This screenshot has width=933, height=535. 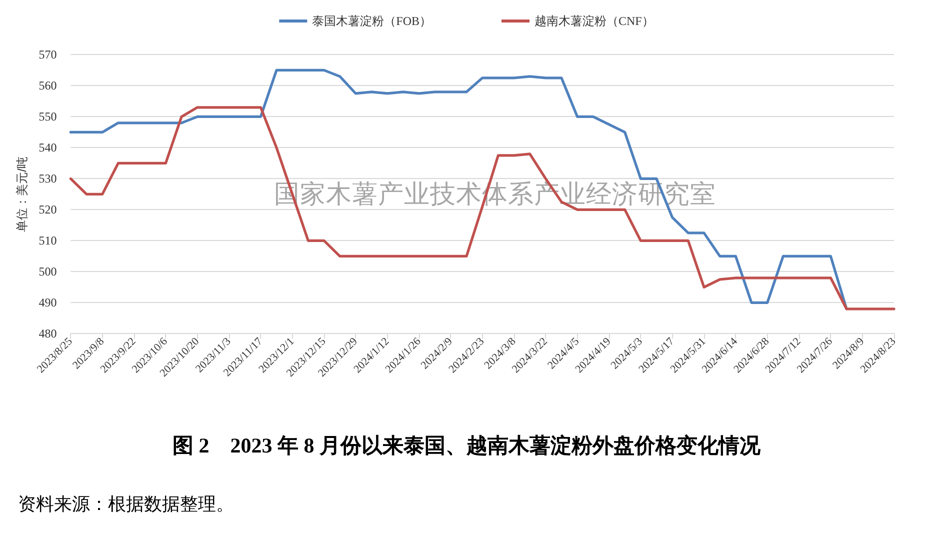 I want to click on y-axis-title: 单位：美元/吨, so click(x=21, y=194).